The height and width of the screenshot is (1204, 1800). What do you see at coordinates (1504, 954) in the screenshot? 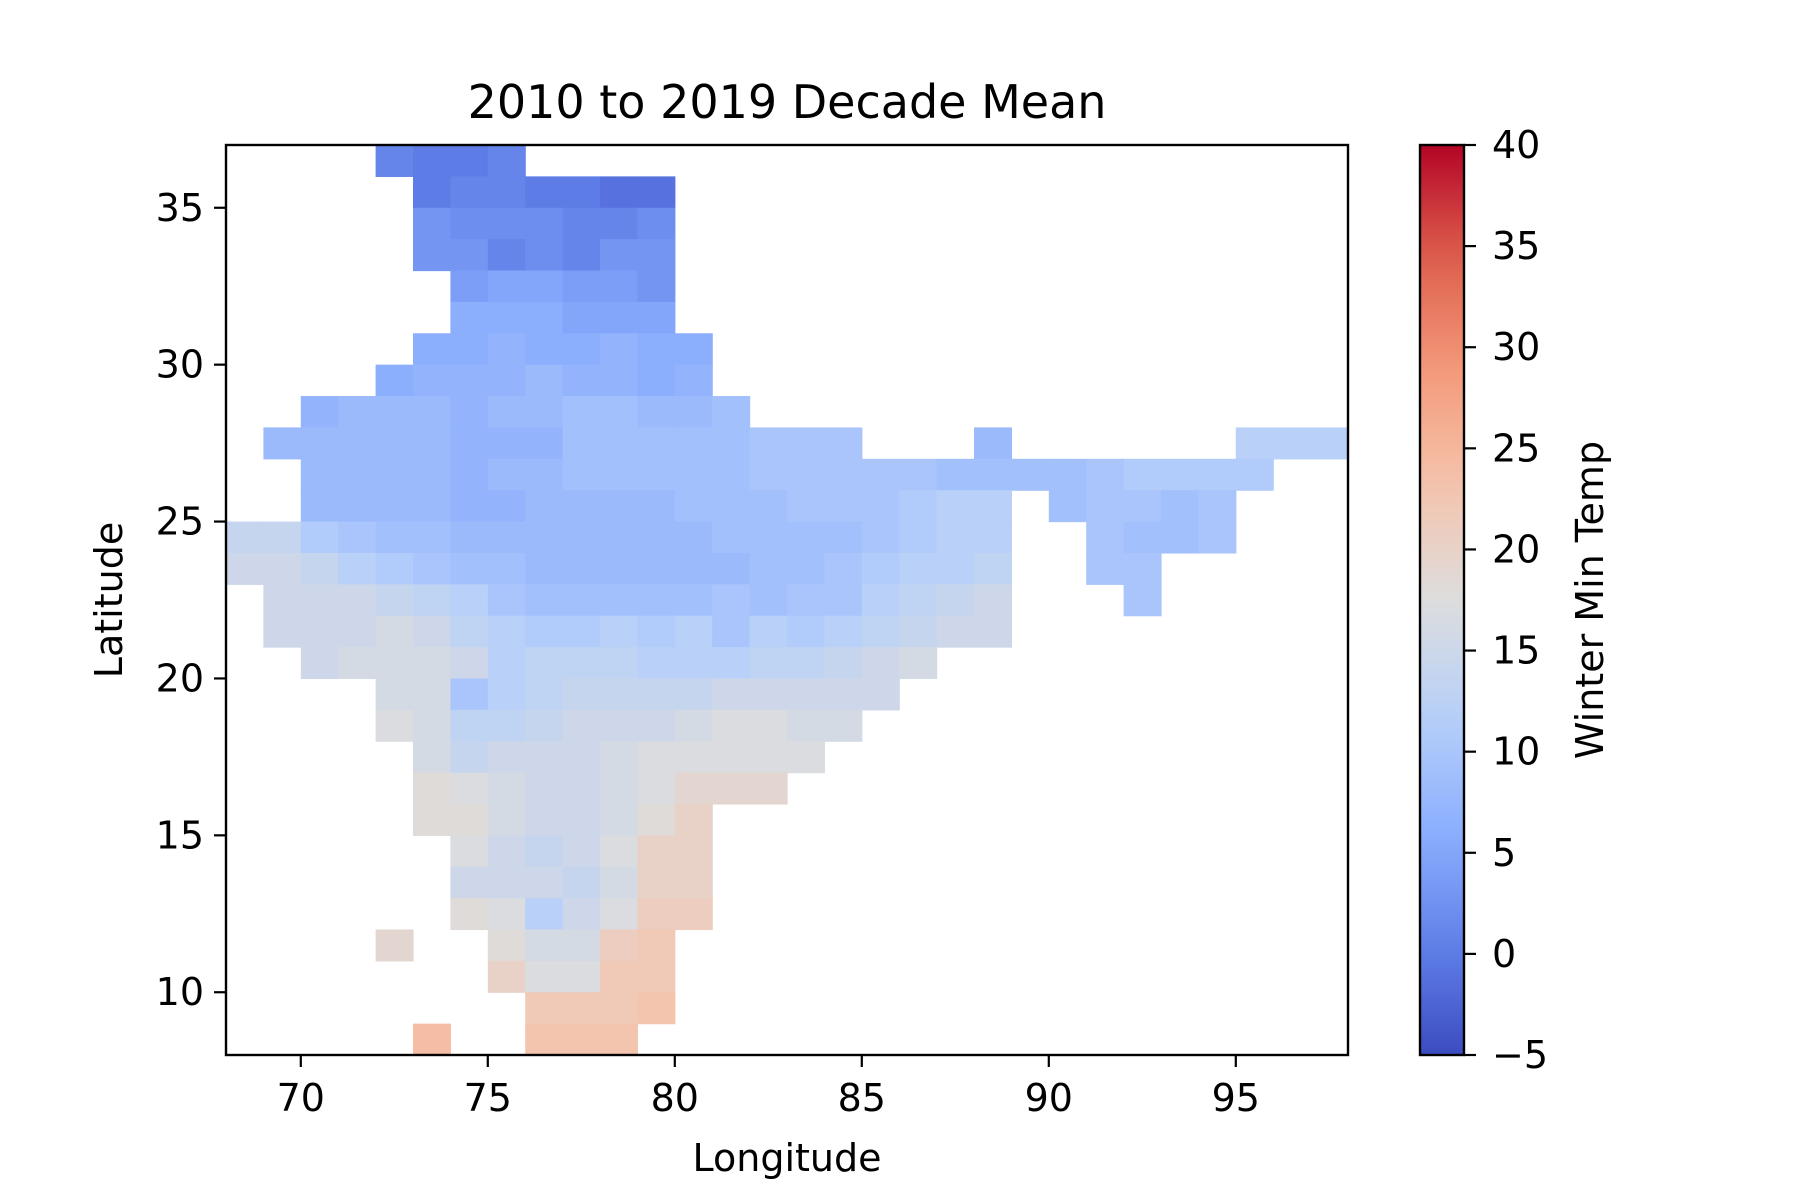
I see `colorbar-tick-label: 0` at bounding box center [1504, 954].